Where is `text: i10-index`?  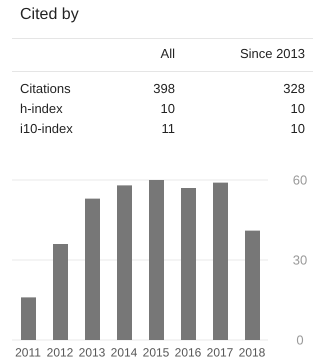
text: i10-index is located at coordinates (46, 128).